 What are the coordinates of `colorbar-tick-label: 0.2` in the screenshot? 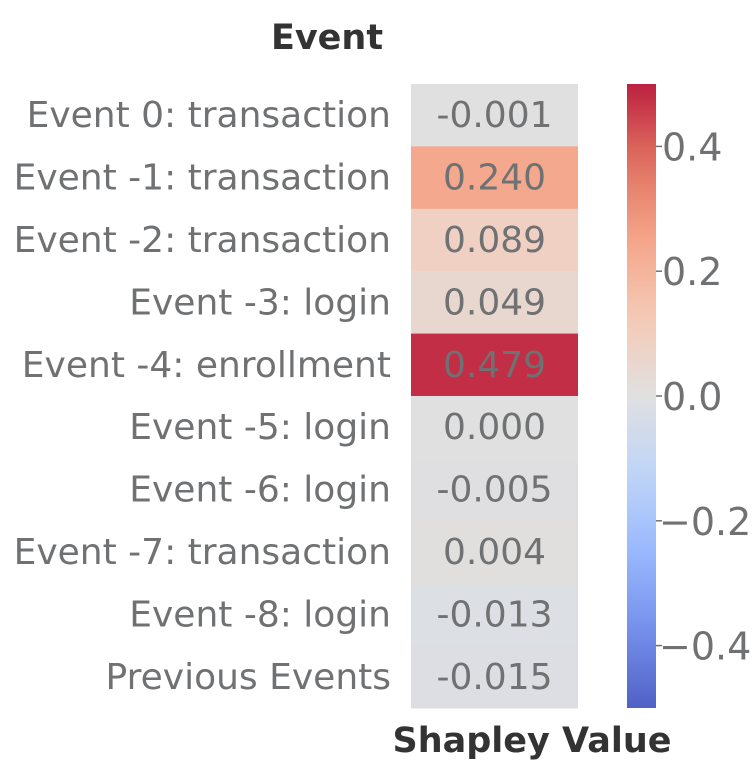 It's located at (692, 272).